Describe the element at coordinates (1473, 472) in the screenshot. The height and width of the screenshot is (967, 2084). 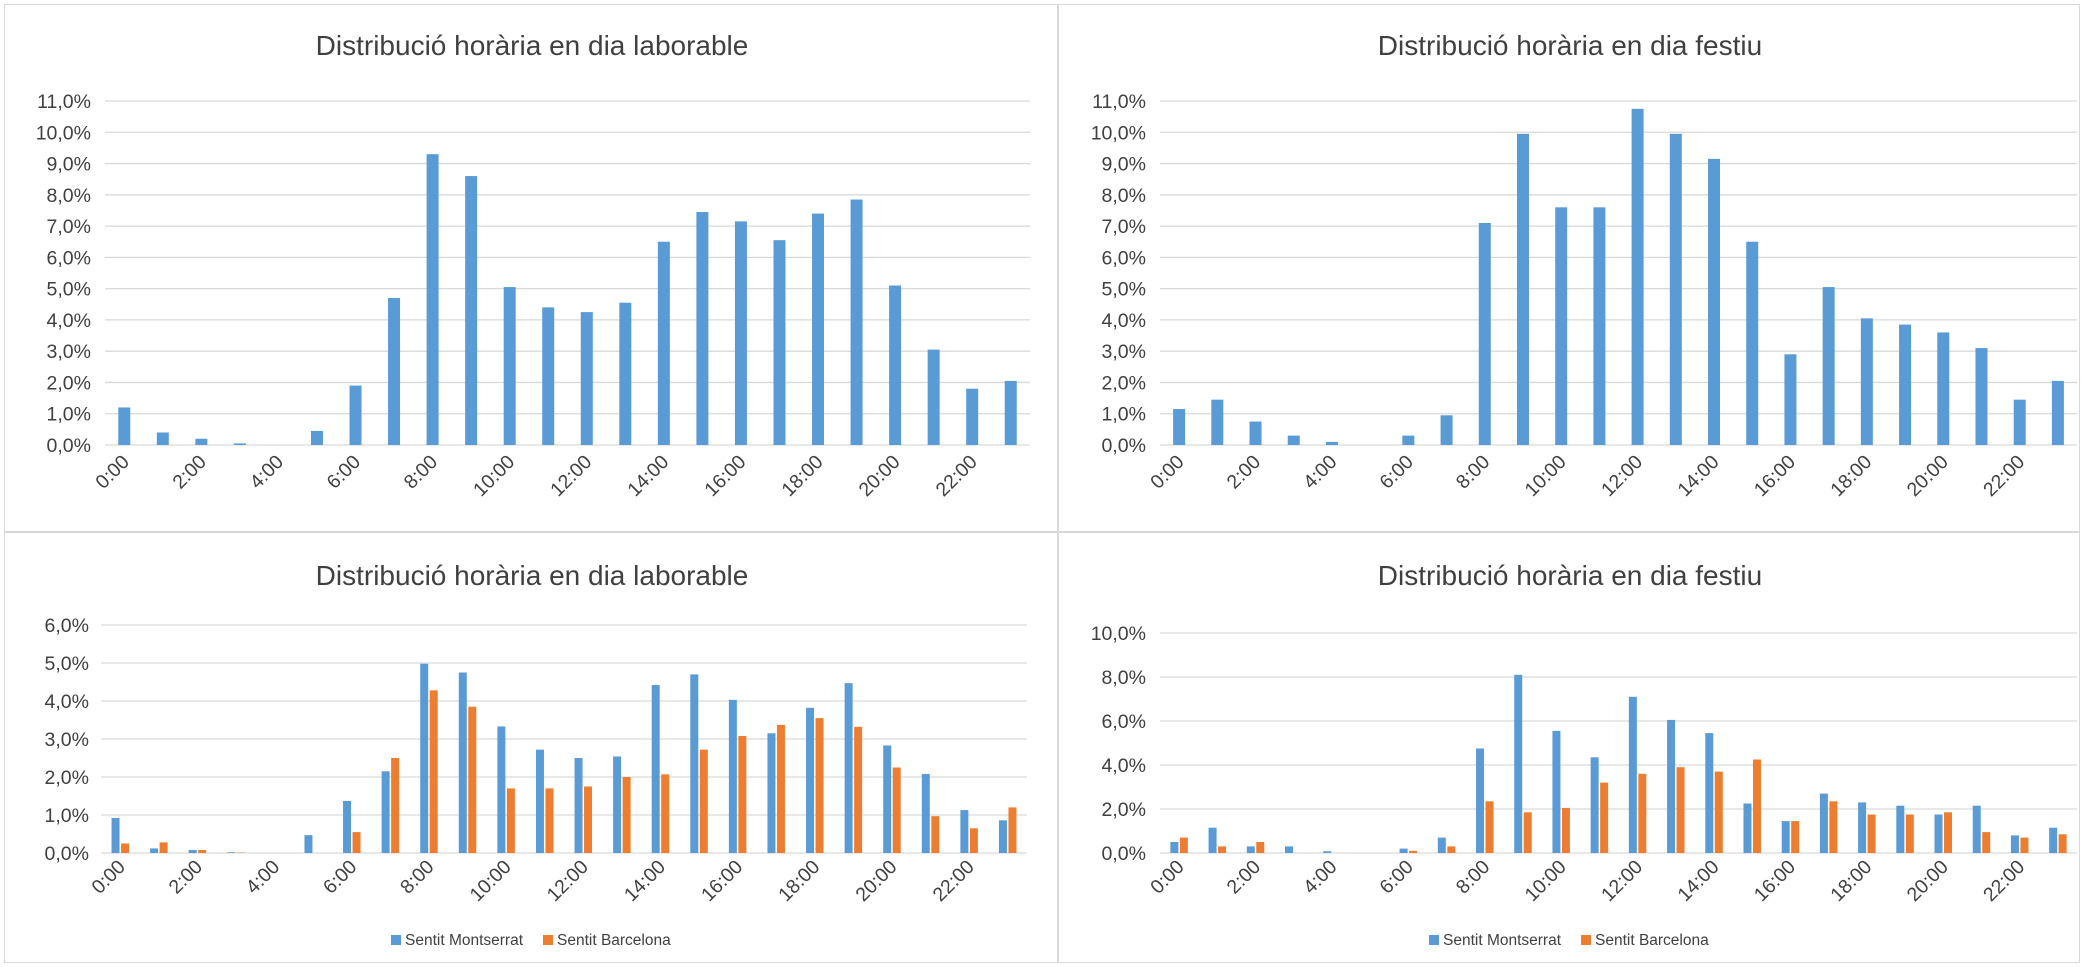
I see `x-tick-label: 8:00` at that location.